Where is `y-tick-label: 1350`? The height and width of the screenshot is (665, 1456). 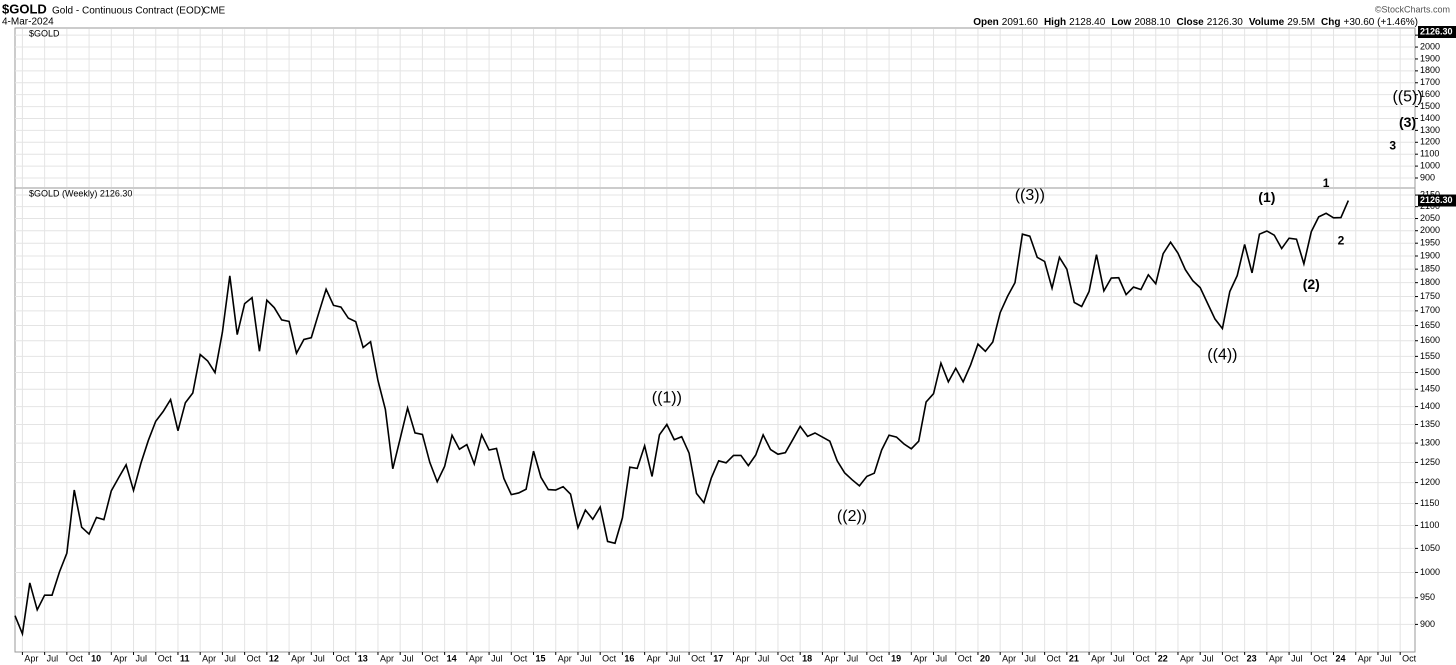
y-tick-label: 1350 is located at coordinates (1430, 424).